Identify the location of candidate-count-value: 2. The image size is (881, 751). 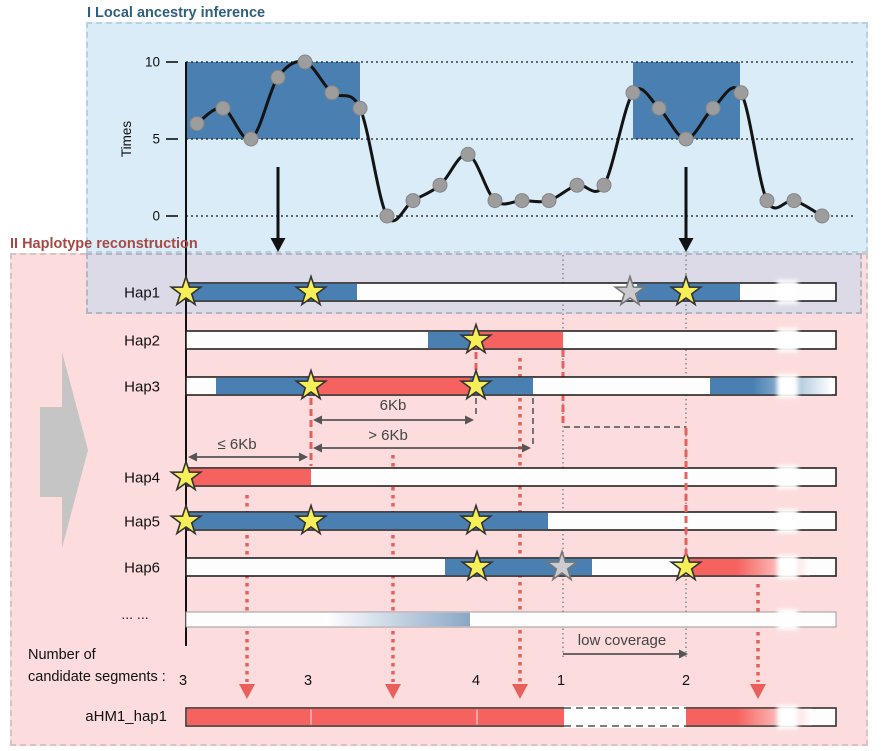
(686, 681).